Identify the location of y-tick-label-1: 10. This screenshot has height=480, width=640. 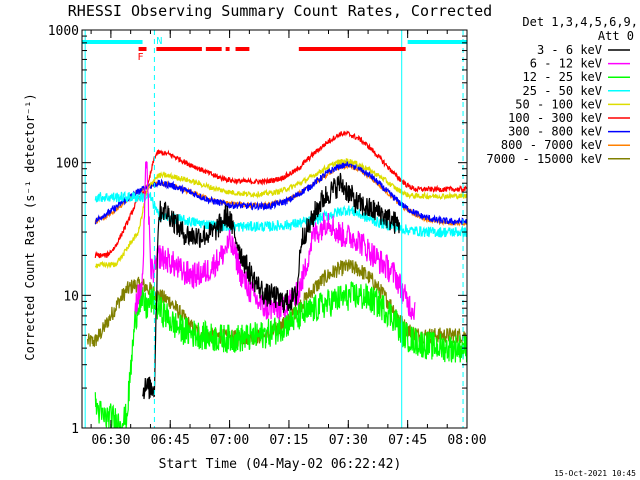
(71, 296).